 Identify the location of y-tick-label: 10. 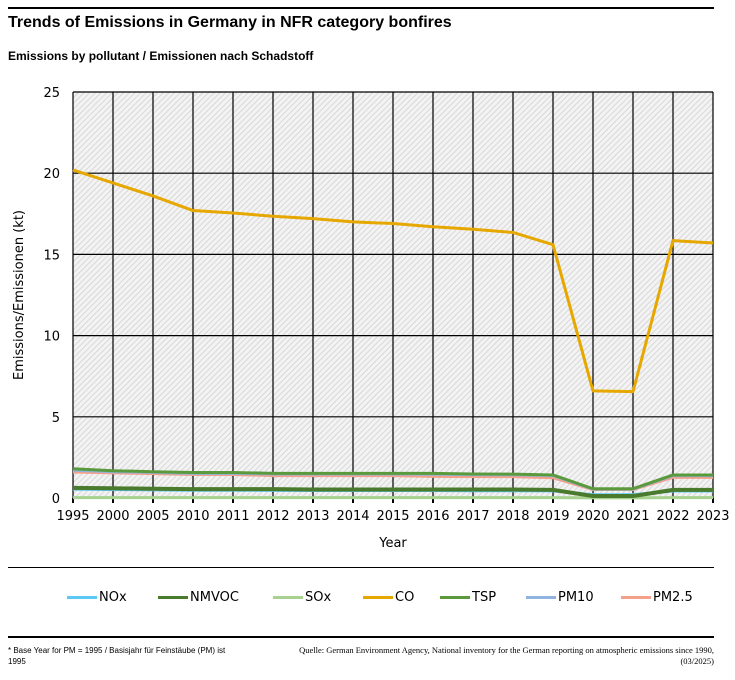
(51, 337).